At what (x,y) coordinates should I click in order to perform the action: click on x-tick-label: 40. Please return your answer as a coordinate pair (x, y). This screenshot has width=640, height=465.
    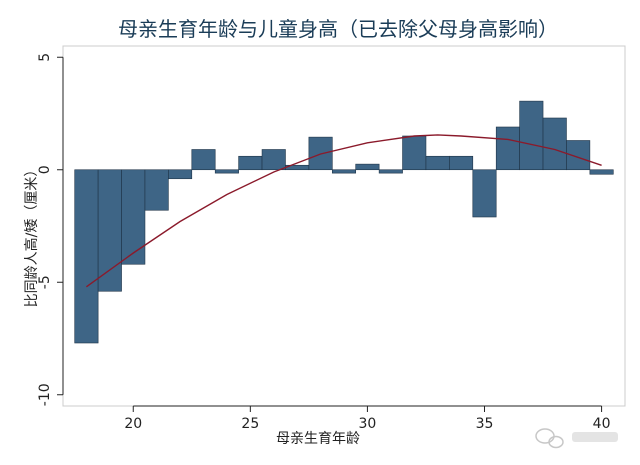
    Looking at the image, I should click on (602, 424).